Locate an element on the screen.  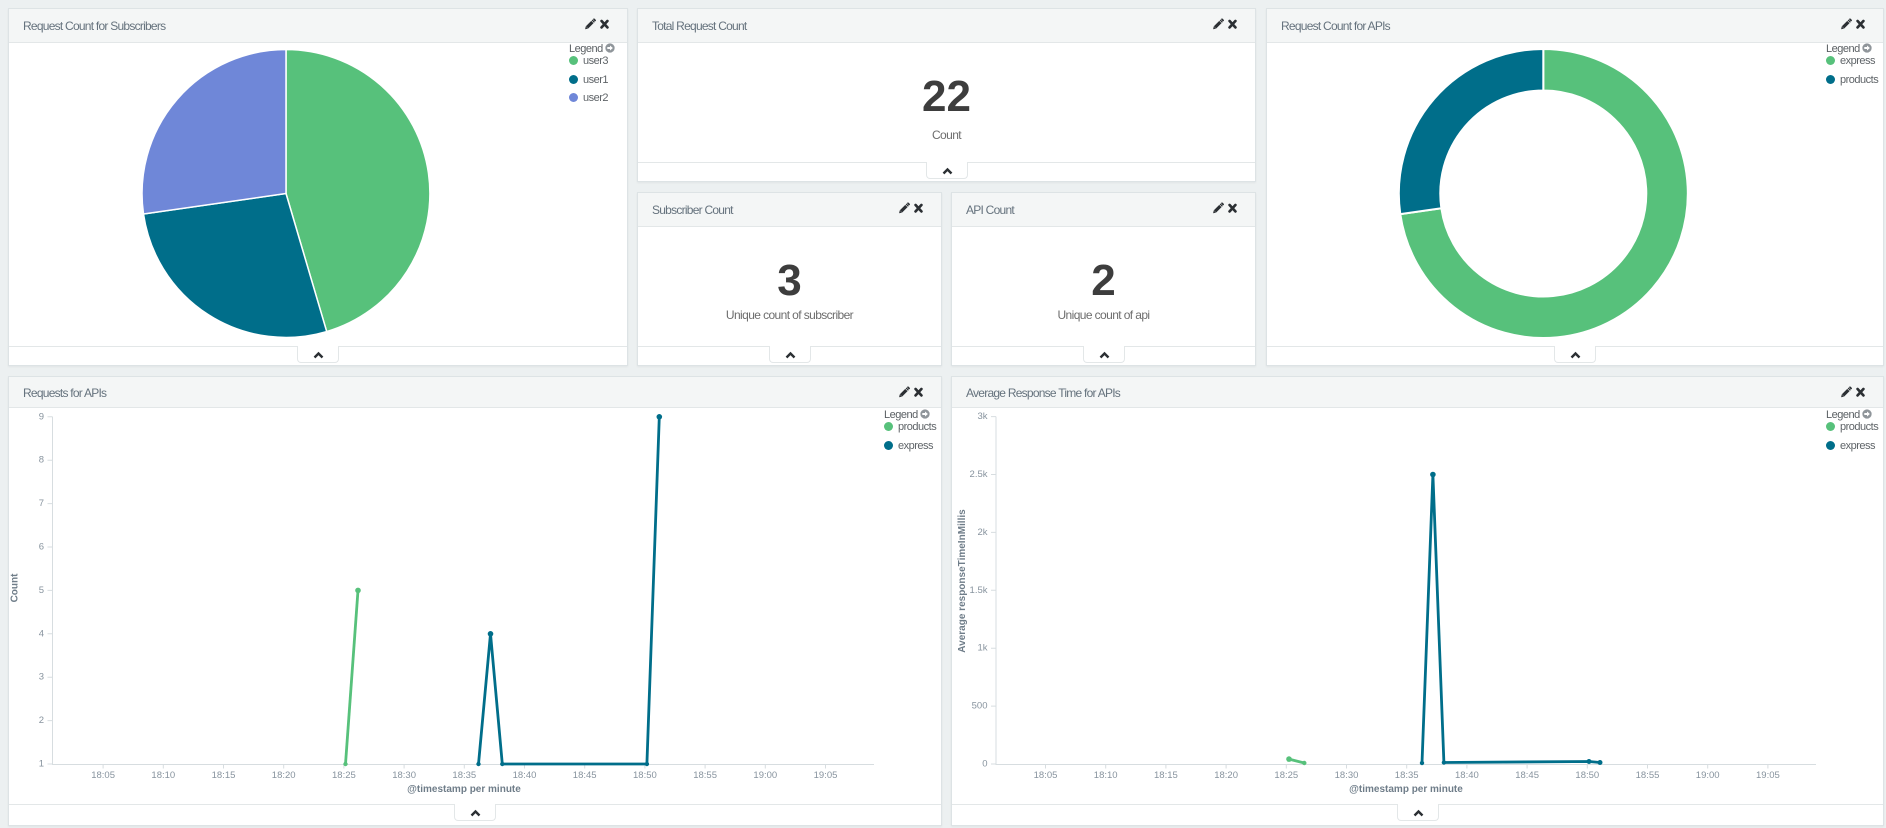
svg-text: 8 is located at coordinates (41, 460).